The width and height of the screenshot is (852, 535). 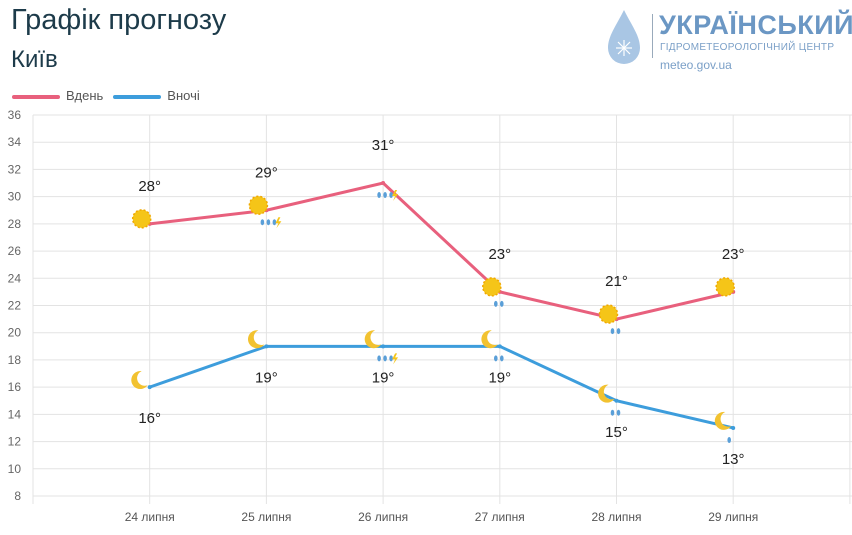 I want to click on y-tick-label: 34, so click(x=15, y=142).